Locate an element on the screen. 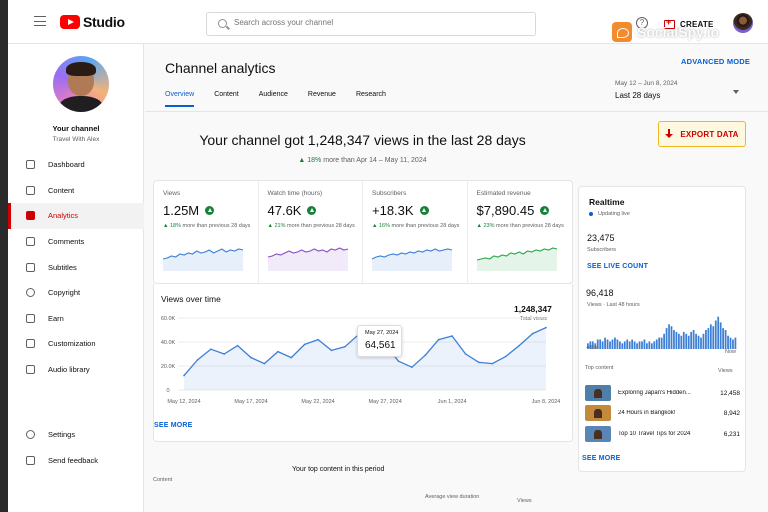  x-tick-label: May 27, 2024 is located at coordinates (384, 402).